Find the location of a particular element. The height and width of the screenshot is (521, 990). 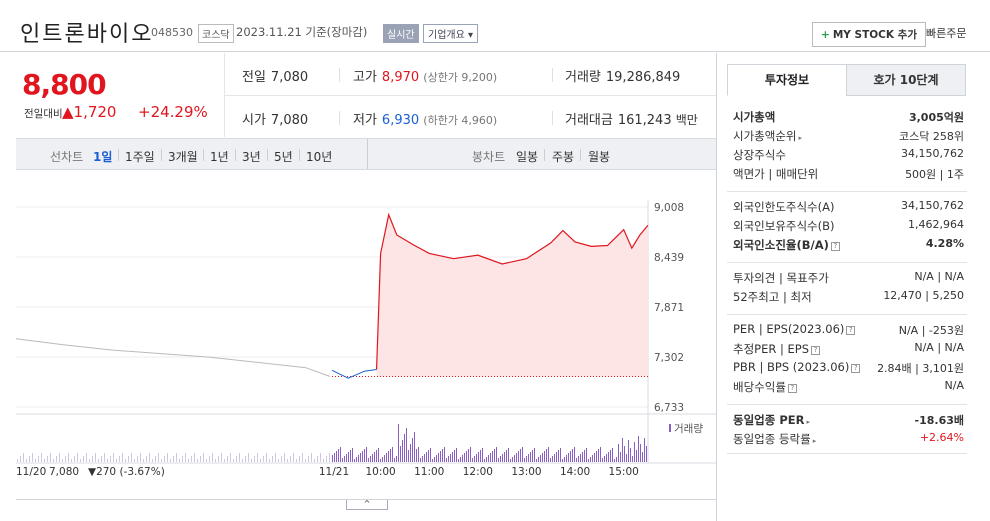

market-cap-rank-row: 시가총액순위 ▸ 코스닥 258위 is located at coordinates (848, 136).